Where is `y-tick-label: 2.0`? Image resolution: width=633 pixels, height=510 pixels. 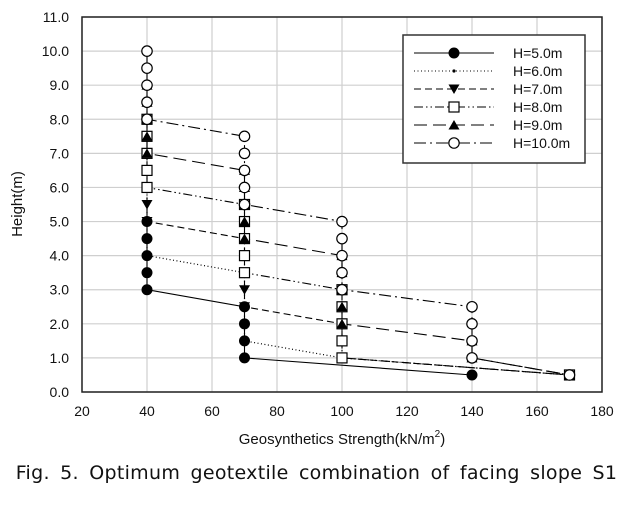 y-tick-label: 2.0 is located at coordinates (60, 324).